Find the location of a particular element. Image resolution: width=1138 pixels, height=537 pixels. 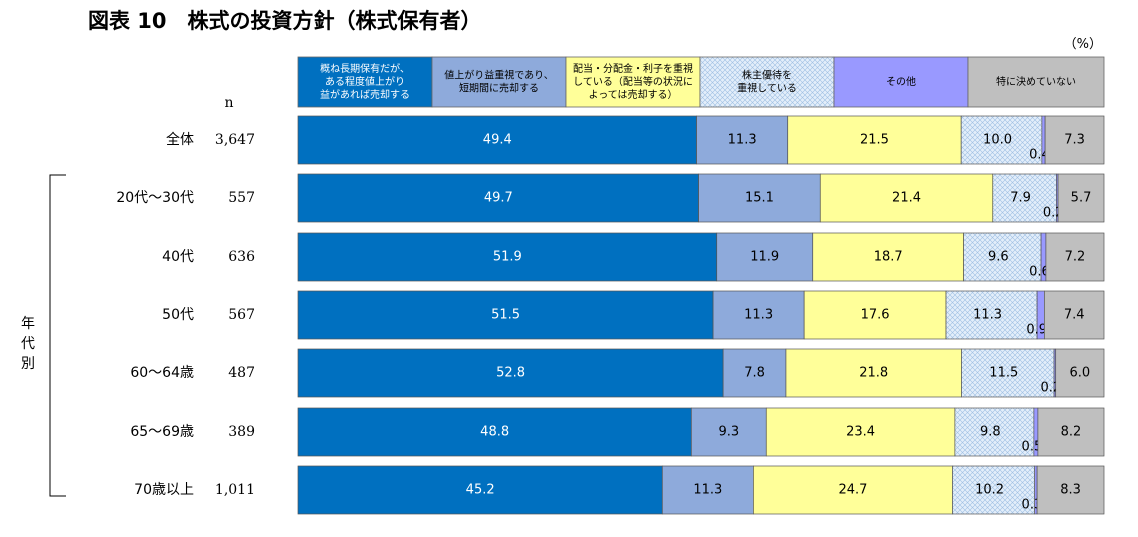

data-label: 0.6 is located at coordinates (1039, 272).